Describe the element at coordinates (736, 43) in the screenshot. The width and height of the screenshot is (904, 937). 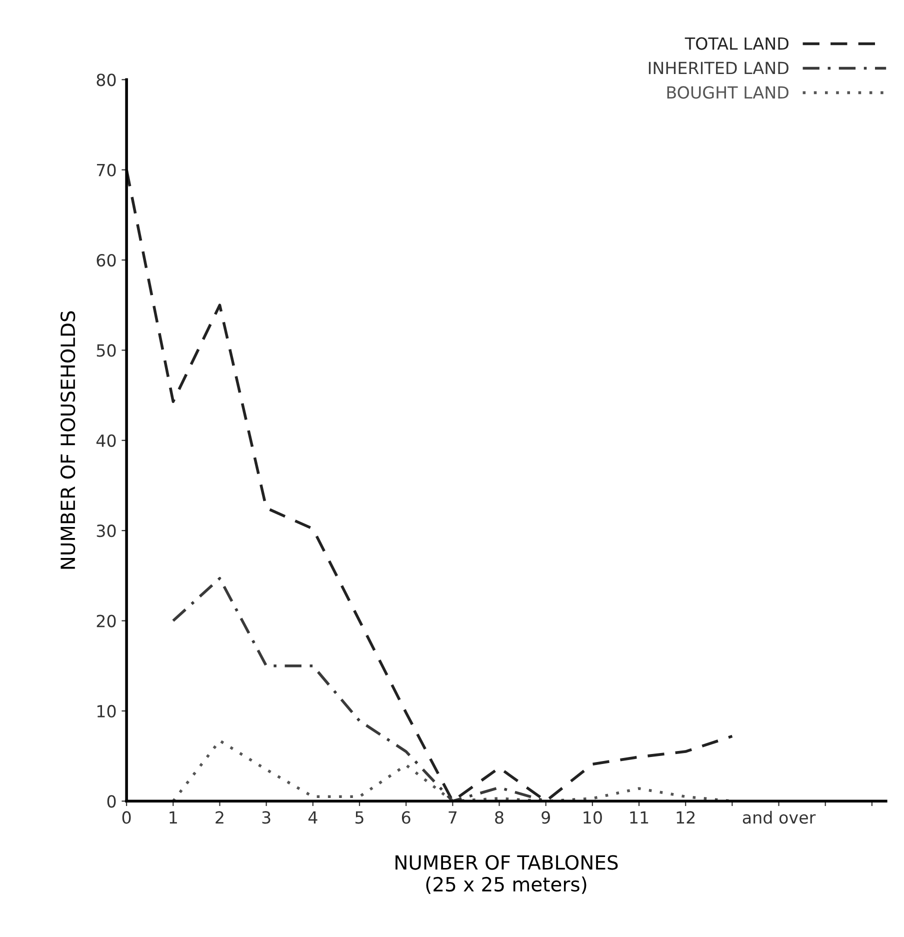
I see `text: TOTAL LAND` at that location.